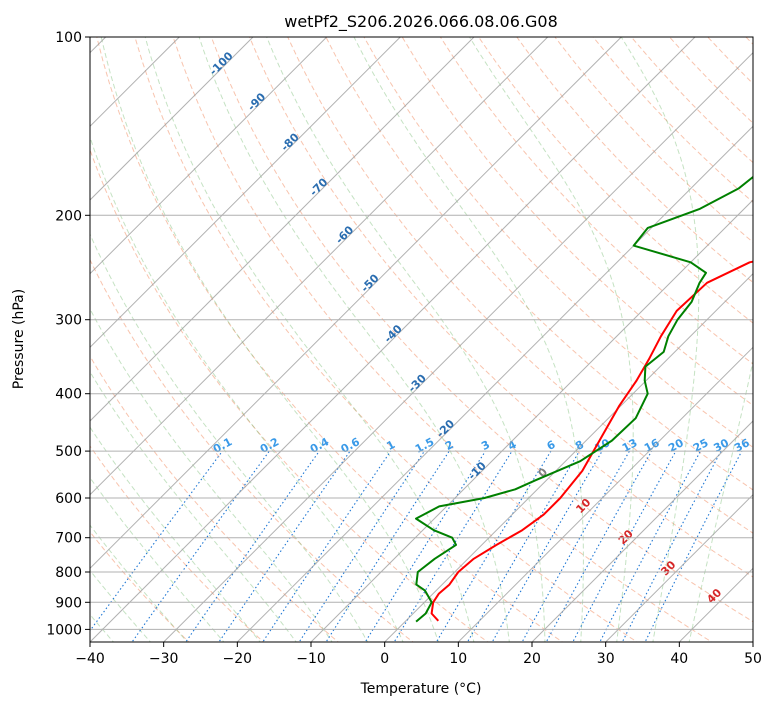 The height and width of the screenshot is (708, 775). What do you see at coordinates (68, 216) in the screenshot?
I see `y-tick-label: 200` at bounding box center [68, 216].